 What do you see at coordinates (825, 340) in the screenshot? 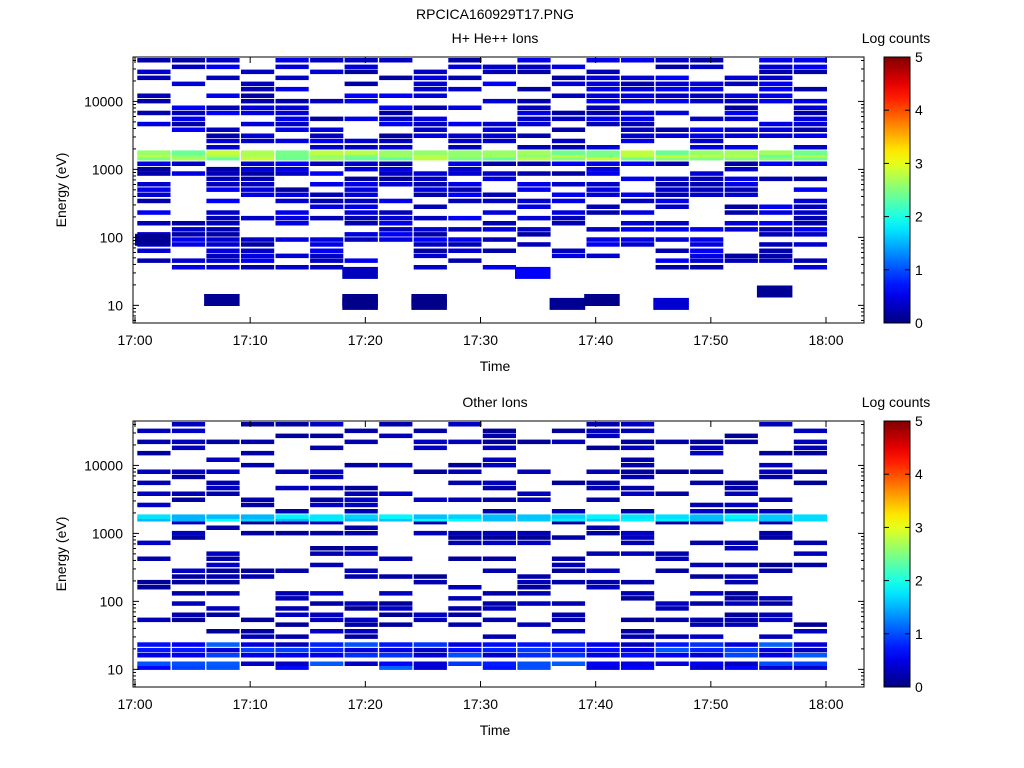
I see `x-tick-label: 18:00` at bounding box center [825, 340].